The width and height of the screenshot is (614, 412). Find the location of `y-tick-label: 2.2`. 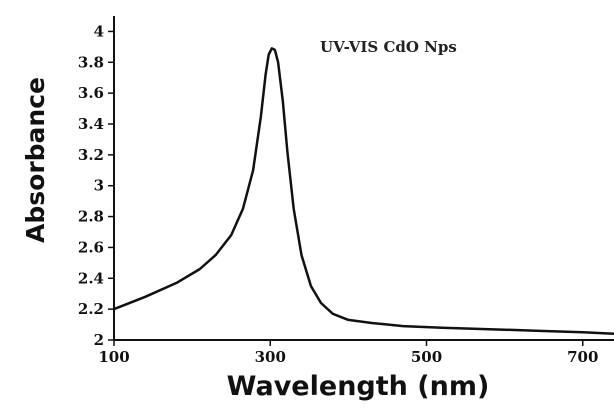

y-tick-label: 2.2 is located at coordinates (91, 309).